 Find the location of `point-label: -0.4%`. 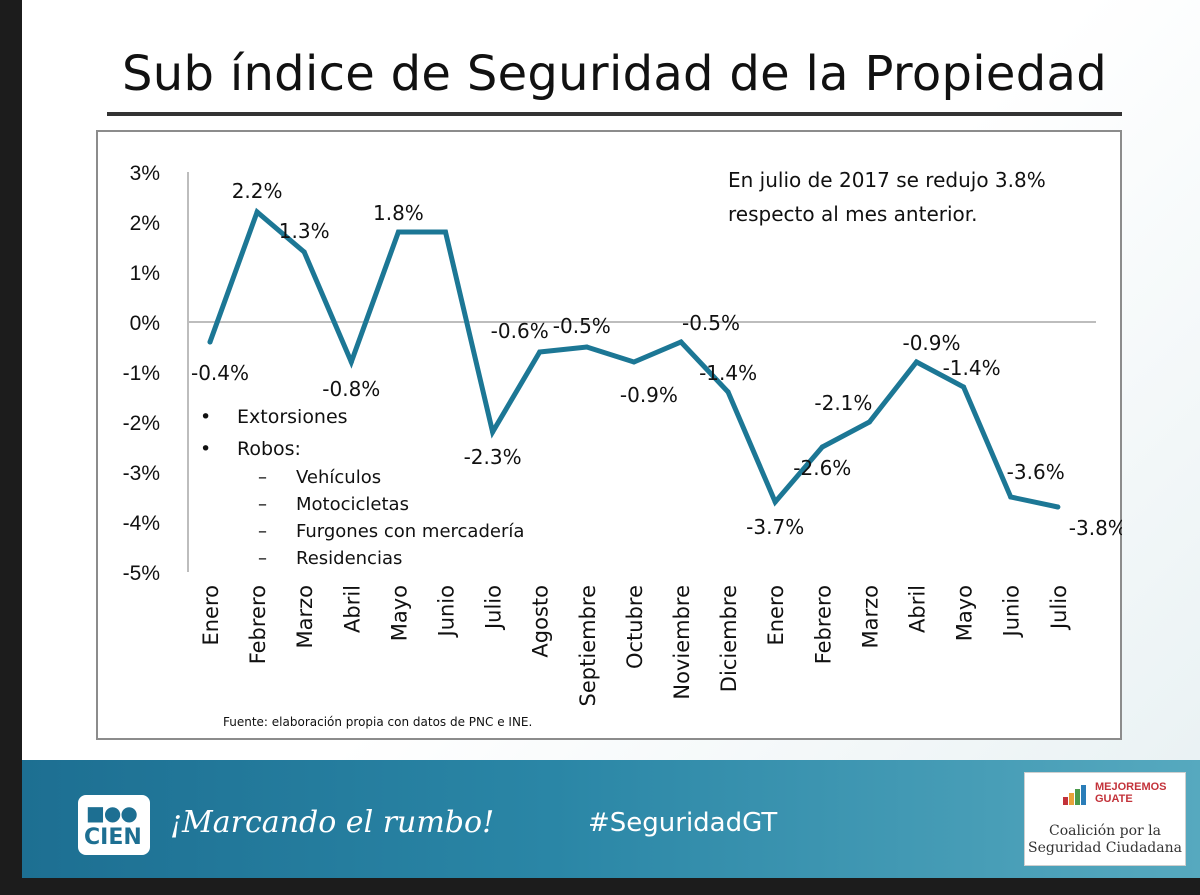

point-label: -0.4% is located at coordinates (220, 373).